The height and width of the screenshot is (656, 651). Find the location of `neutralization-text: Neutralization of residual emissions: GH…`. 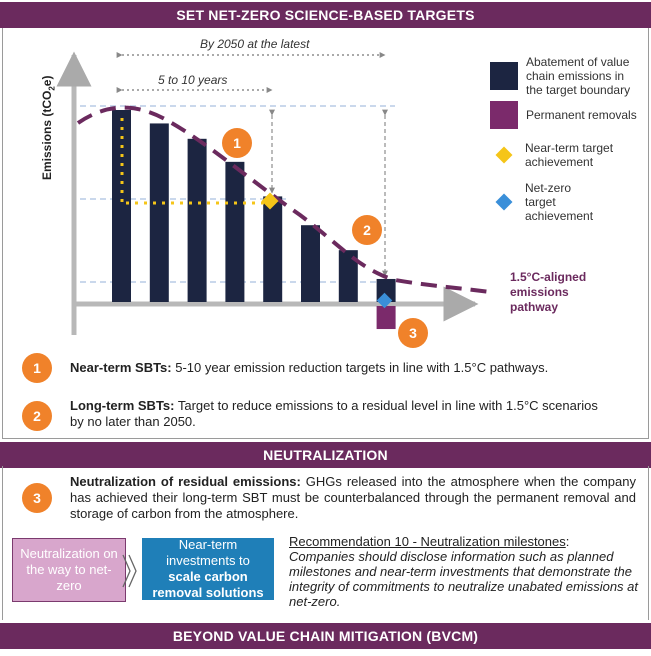

neutralization-text: Neutralization of residual emissions: GH… is located at coordinates (353, 497).